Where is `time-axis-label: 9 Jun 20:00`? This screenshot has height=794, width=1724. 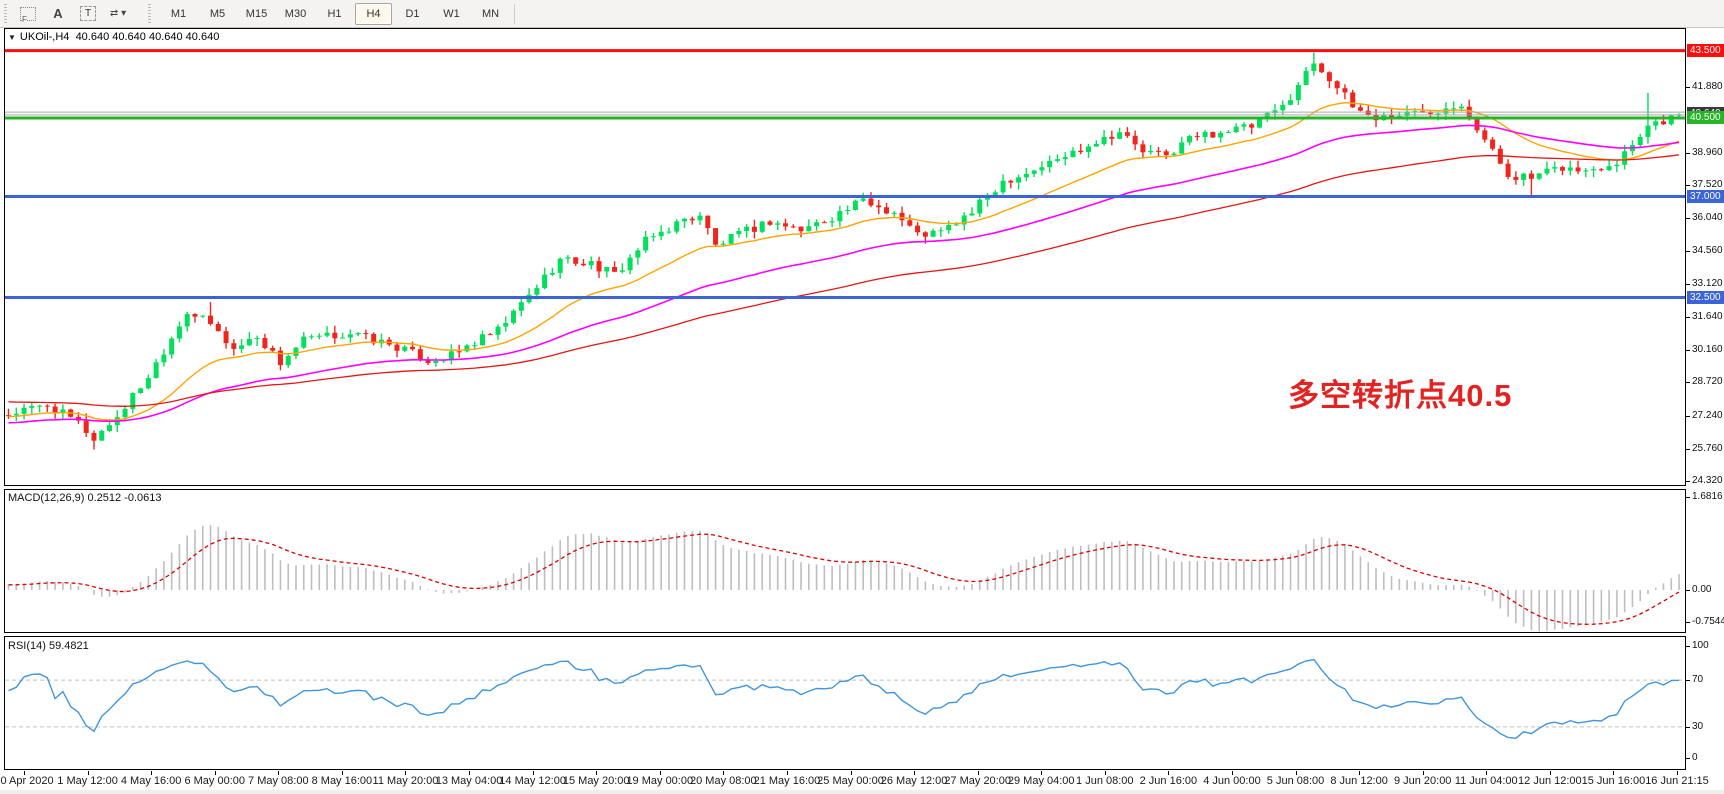
time-axis-label: 9 Jun 20:00 is located at coordinates (1422, 781).